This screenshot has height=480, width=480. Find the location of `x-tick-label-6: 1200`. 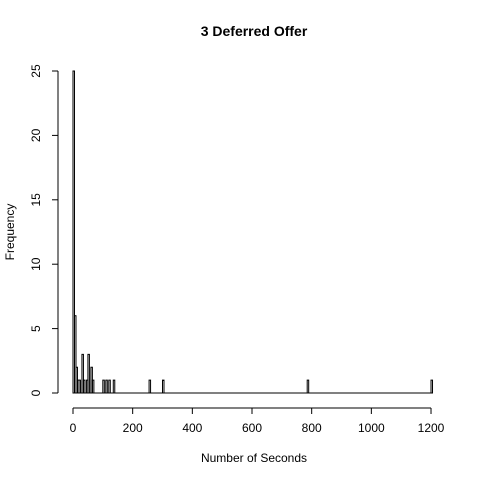

x-tick-label-6: 1200 is located at coordinates (431, 428).